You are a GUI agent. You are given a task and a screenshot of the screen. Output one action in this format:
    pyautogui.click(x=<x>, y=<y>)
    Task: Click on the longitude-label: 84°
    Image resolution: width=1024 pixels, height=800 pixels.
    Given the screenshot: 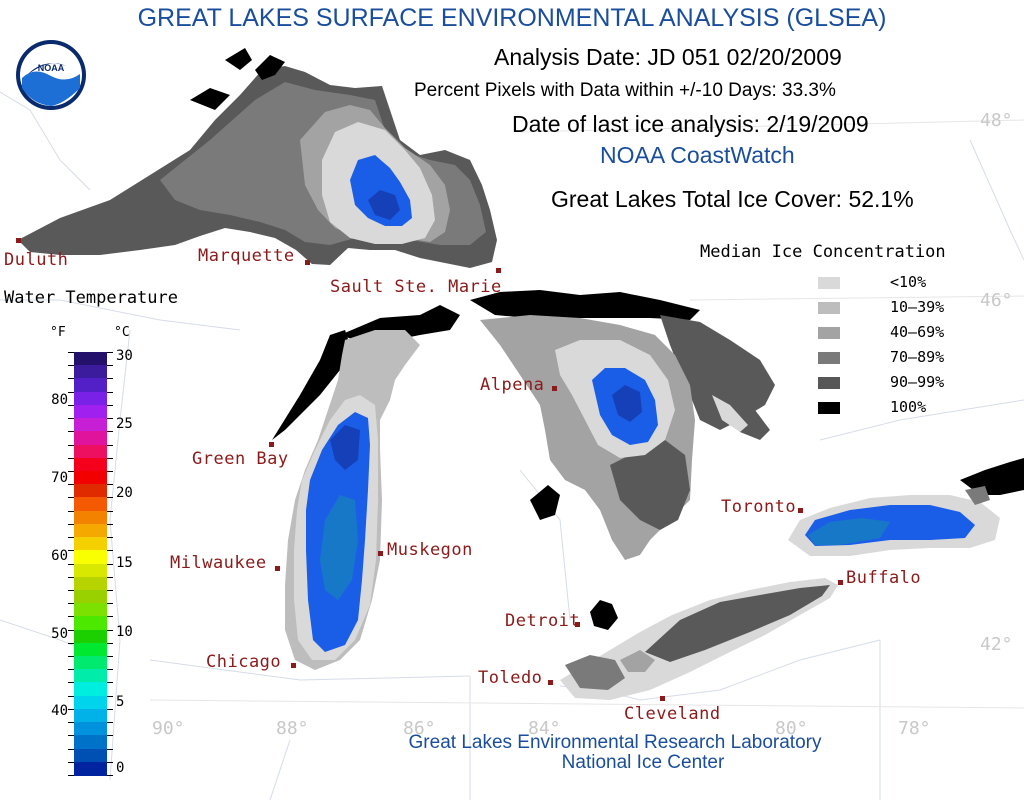 What is the action you would take?
    pyautogui.click(x=544, y=728)
    